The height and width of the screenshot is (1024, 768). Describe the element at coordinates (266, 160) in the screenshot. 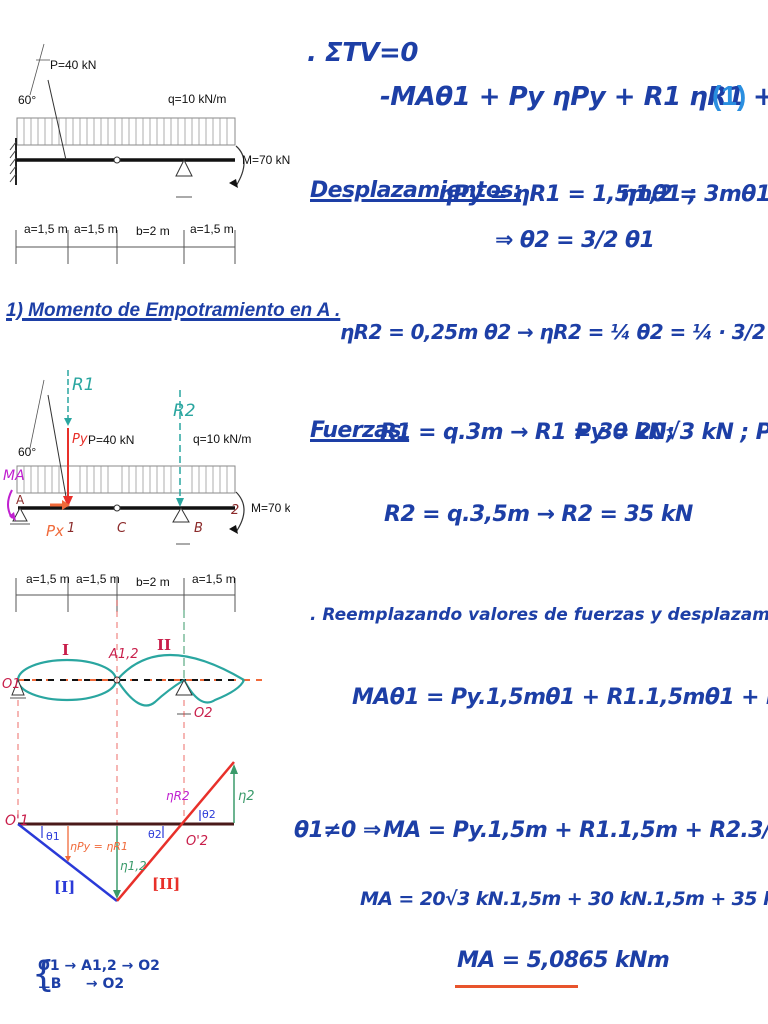

I see `top-moment-label: M=70 kNm` at that location.